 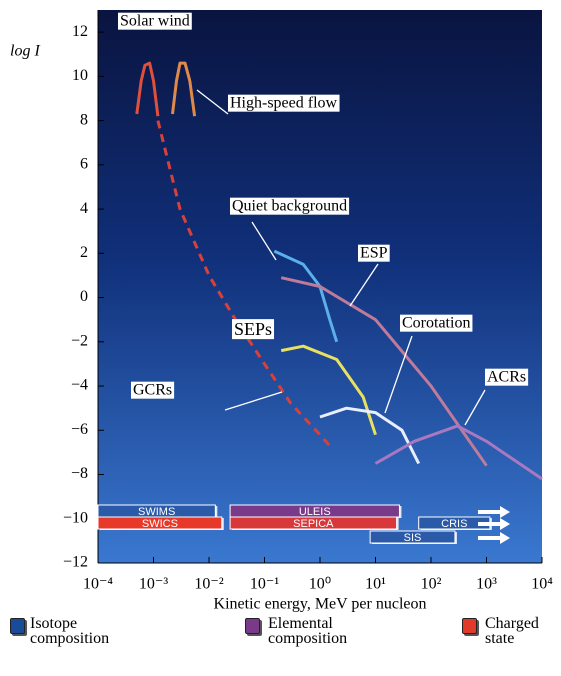 What do you see at coordinates (320, 584) in the screenshot?
I see `x-tick-label: 10⁰` at bounding box center [320, 584].